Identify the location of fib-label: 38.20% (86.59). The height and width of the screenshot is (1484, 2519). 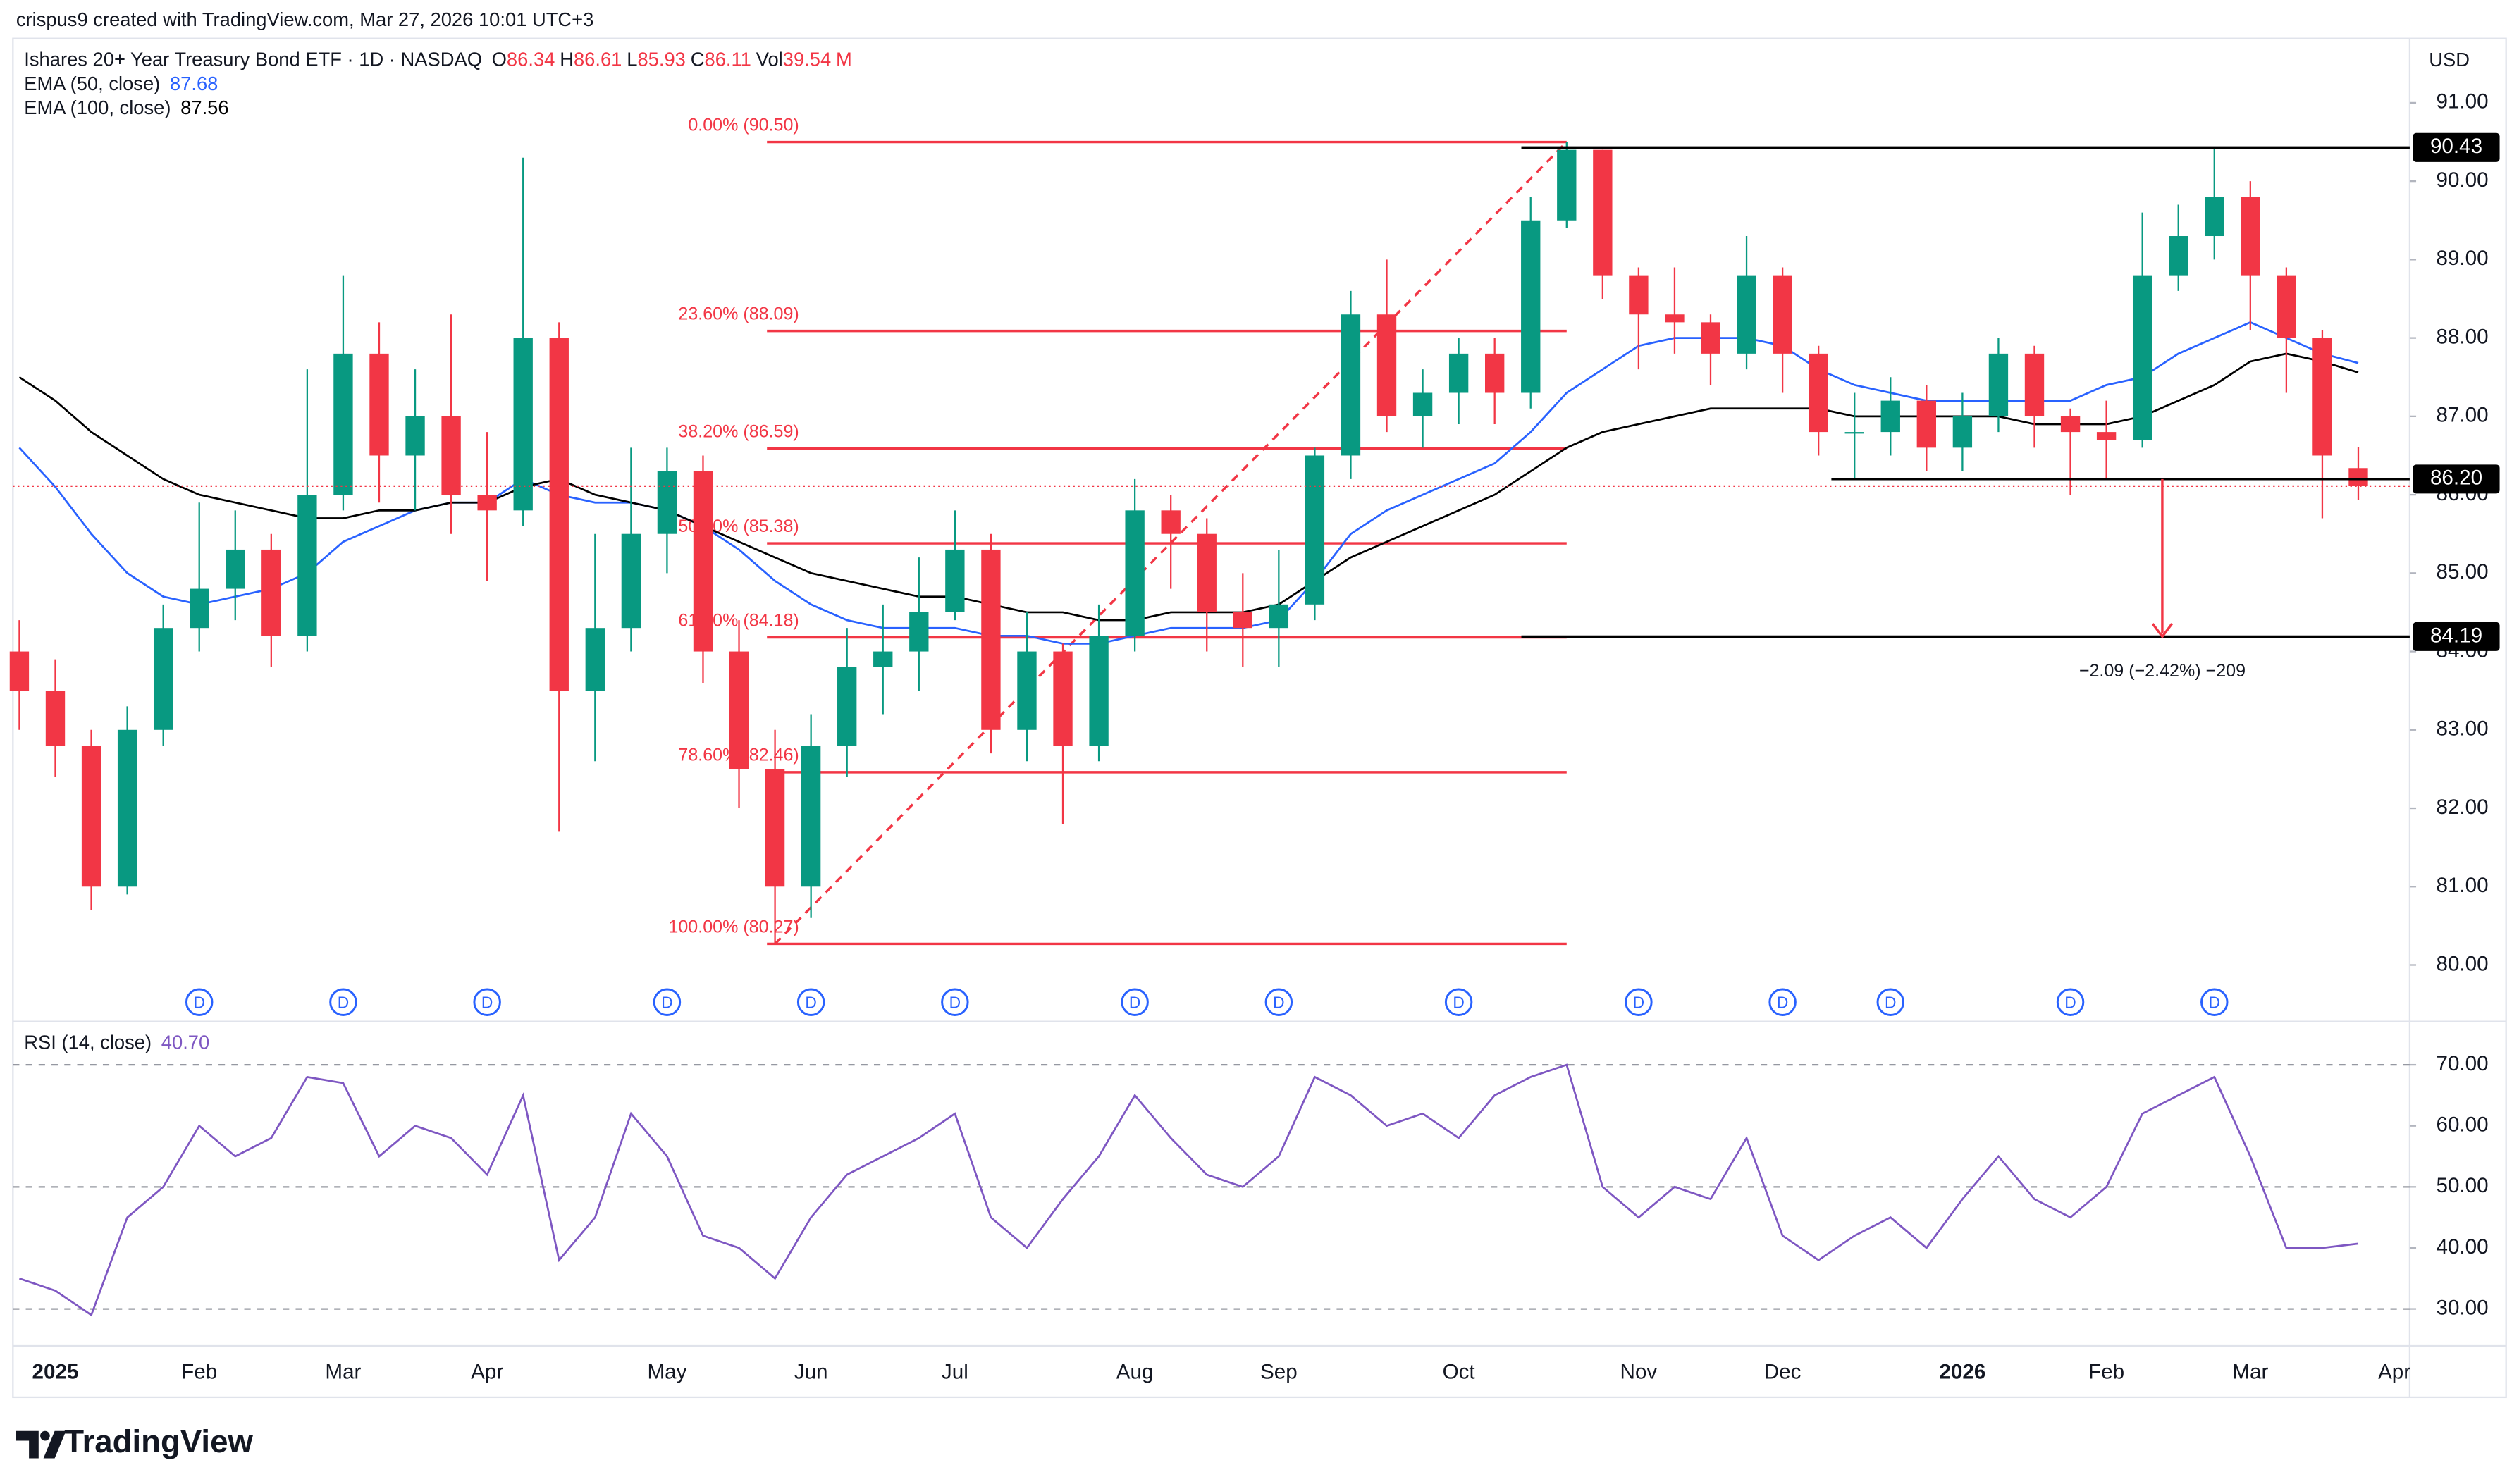
(738, 431).